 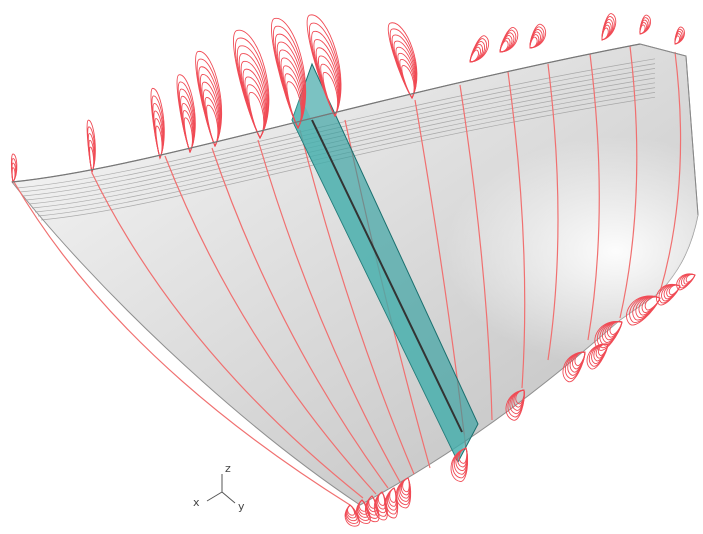 What do you see at coordinates (241, 506) in the screenshot?
I see `triad-y-label: y` at bounding box center [241, 506].